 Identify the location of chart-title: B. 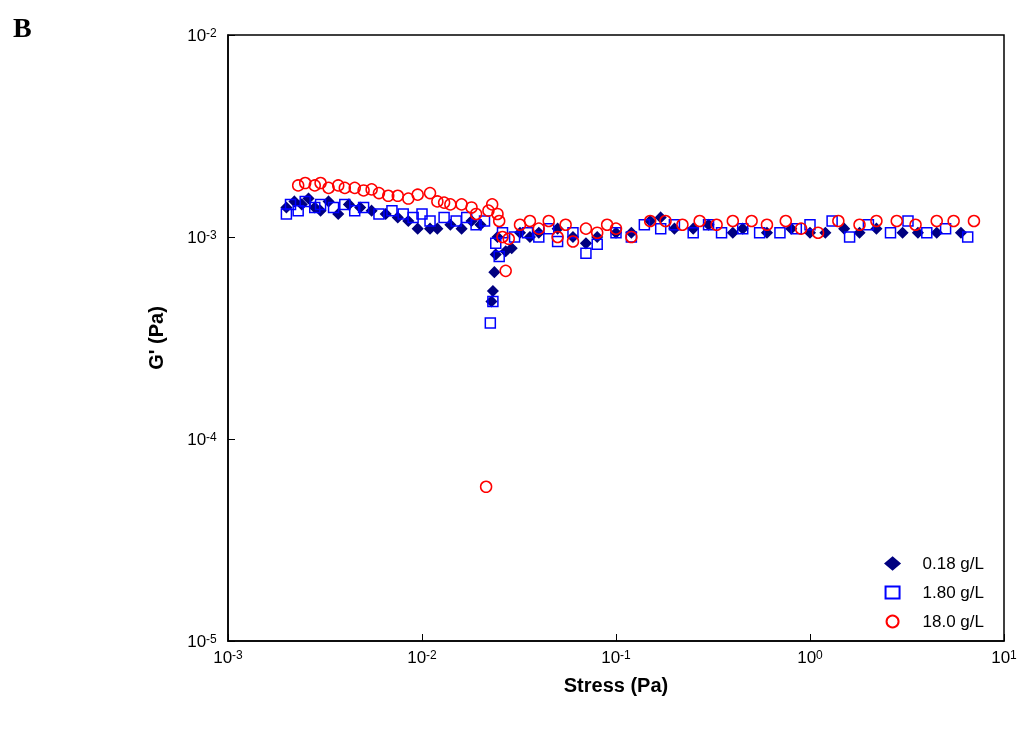
(22, 27).